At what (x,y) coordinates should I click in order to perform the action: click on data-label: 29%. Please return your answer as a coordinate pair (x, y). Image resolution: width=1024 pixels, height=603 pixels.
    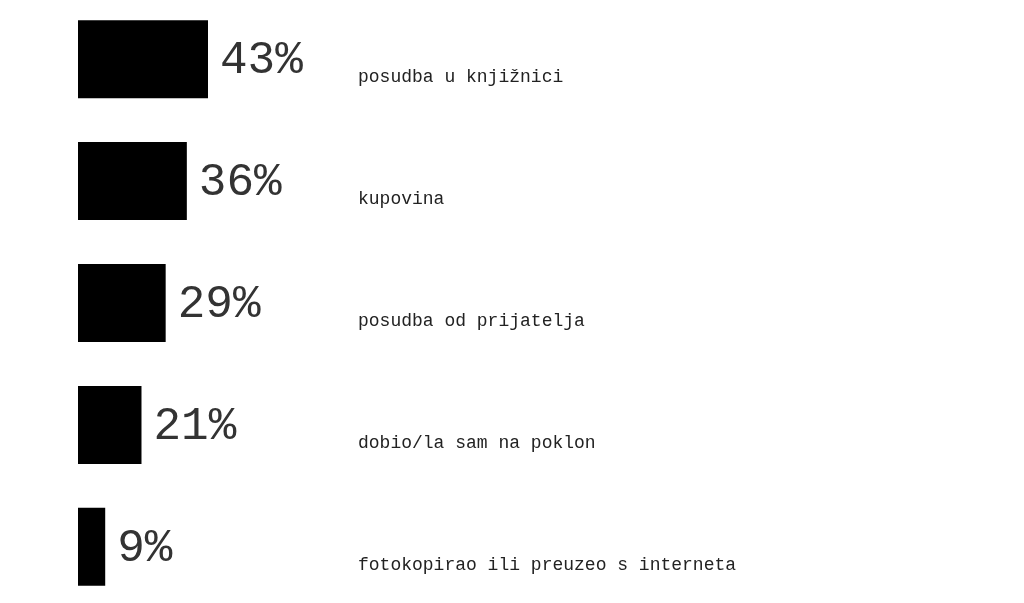
    Looking at the image, I should click on (219, 305).